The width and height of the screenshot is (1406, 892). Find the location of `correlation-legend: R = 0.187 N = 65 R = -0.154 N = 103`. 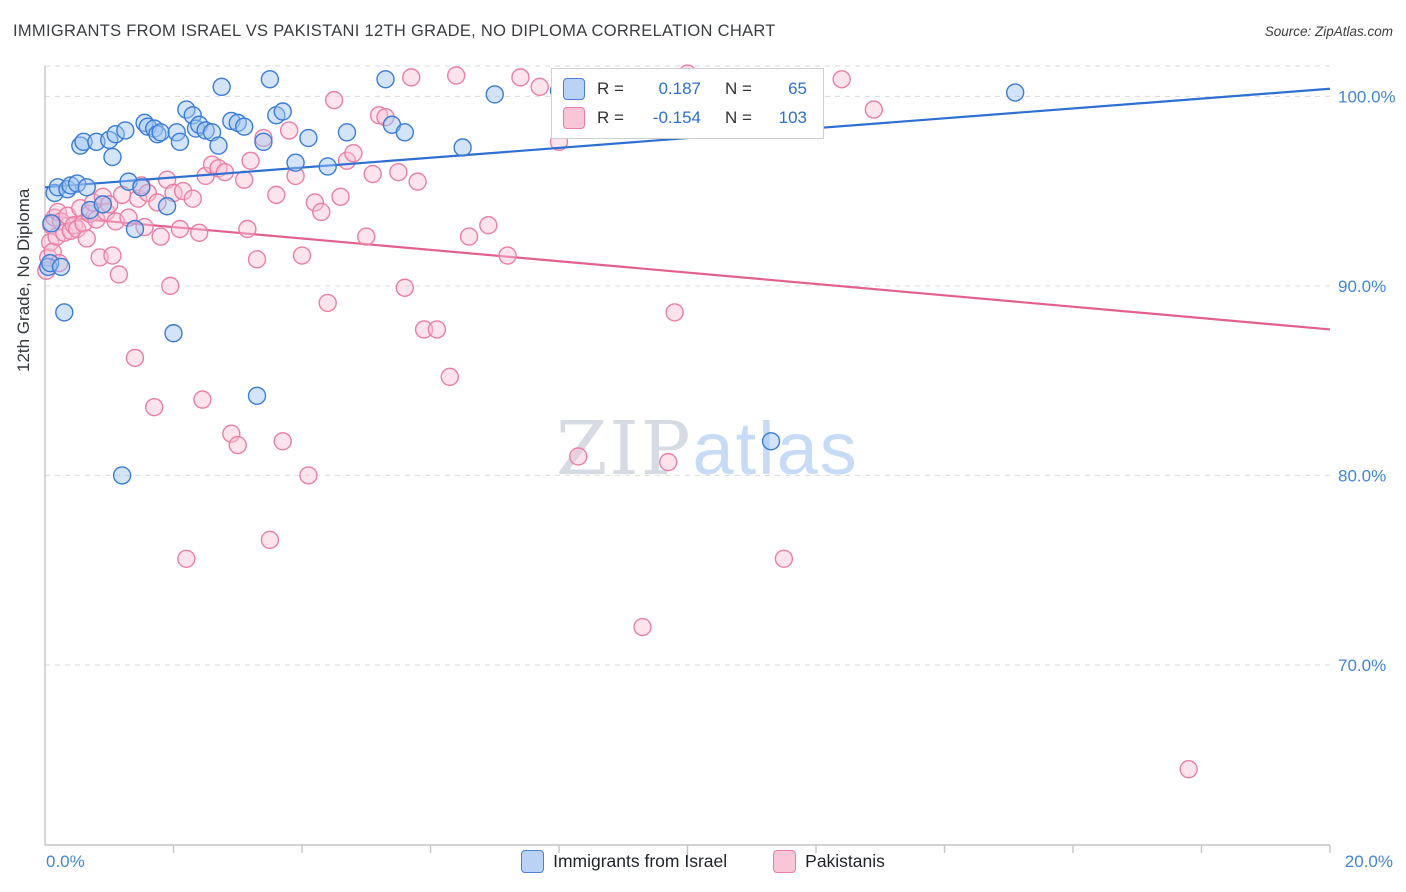

correlation-legend: R = 0.187 N = 65 R = -0.154 N = 103 is located at coordinates (687, 103).